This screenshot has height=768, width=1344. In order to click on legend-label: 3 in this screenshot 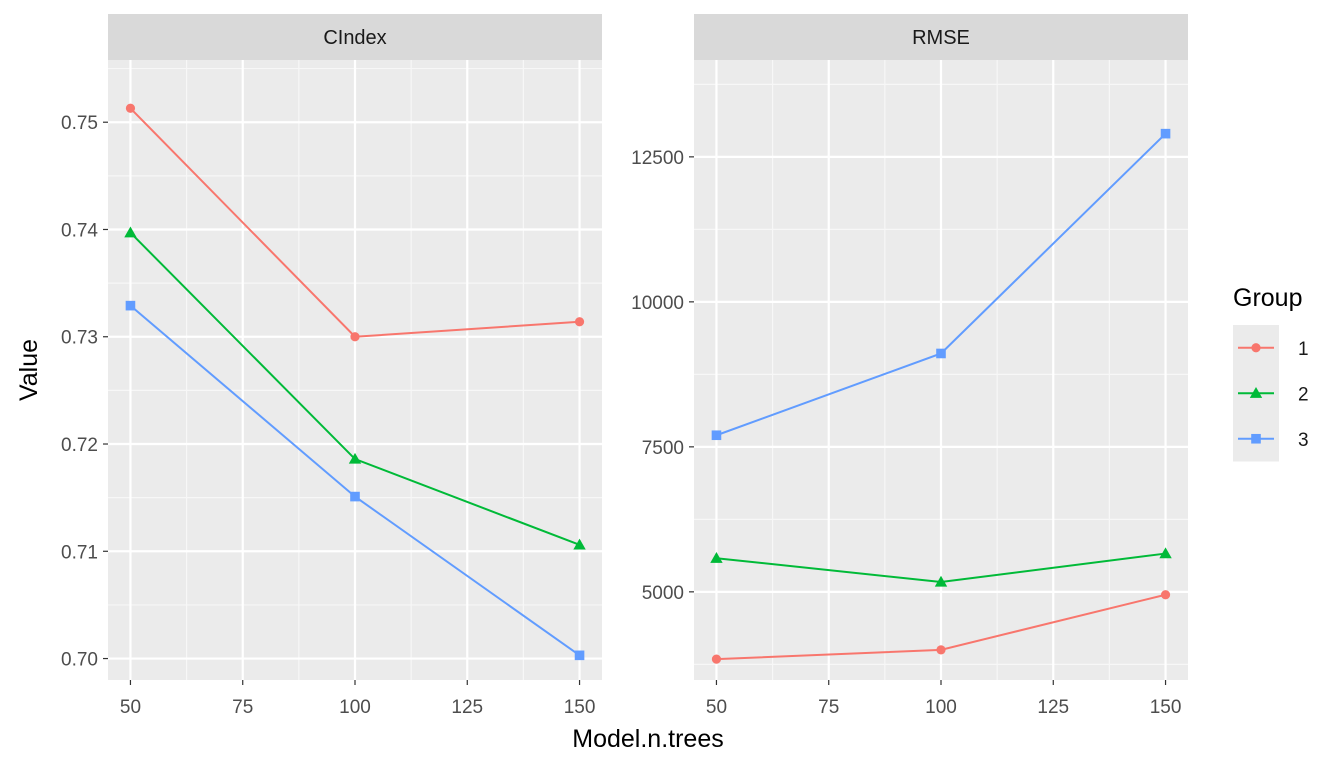, I will do `click(1303, 440)`.